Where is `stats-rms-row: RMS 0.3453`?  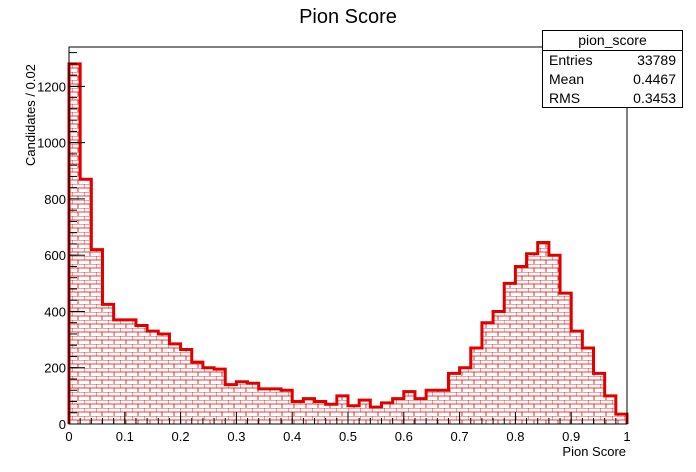
stats-rms-row: RMS 0.3453 is located at coordinates (612, 98).